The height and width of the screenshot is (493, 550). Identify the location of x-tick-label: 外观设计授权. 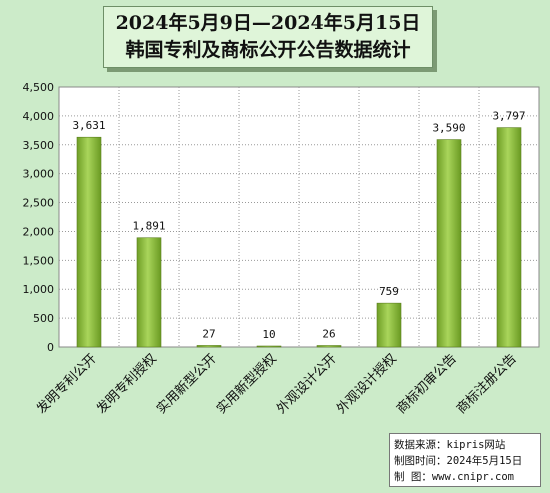
(366, 384).